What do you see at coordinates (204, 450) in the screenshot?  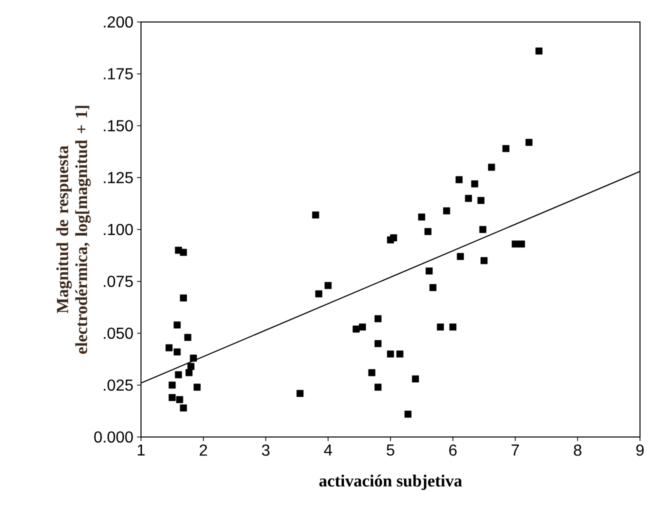 I see `x-tick-label: 2` at bounding box center [204, 450].